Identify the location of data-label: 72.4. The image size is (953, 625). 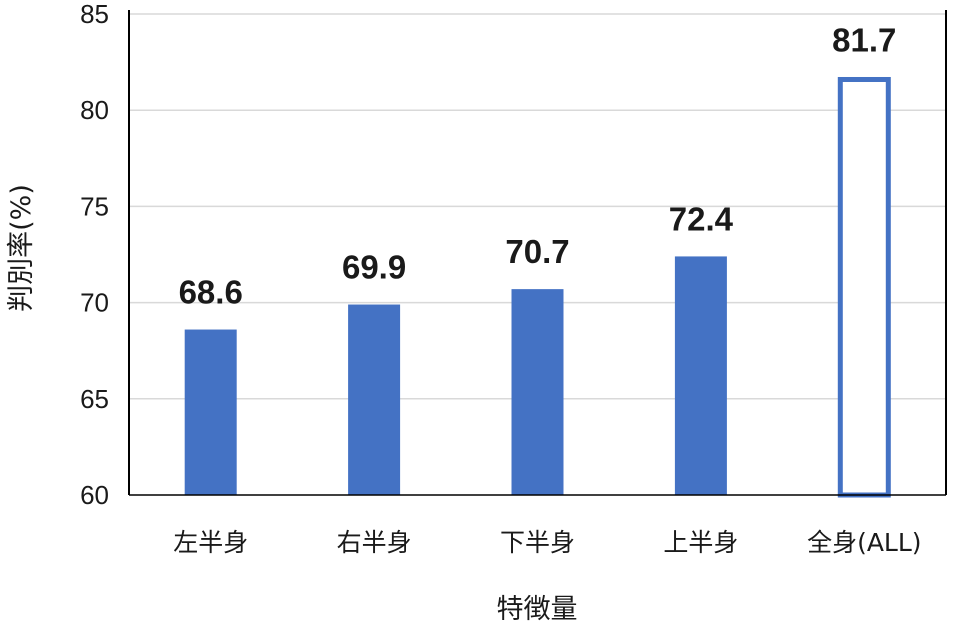
(701, 218).